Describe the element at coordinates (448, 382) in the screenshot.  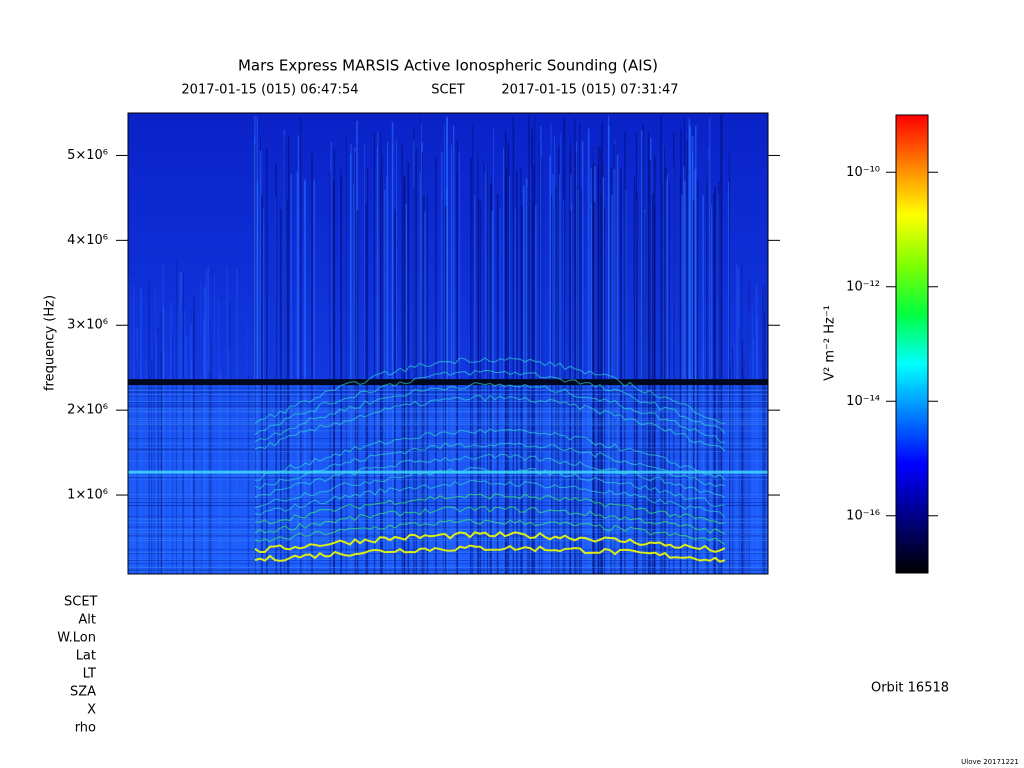
I see `texture-black-band` at that location.